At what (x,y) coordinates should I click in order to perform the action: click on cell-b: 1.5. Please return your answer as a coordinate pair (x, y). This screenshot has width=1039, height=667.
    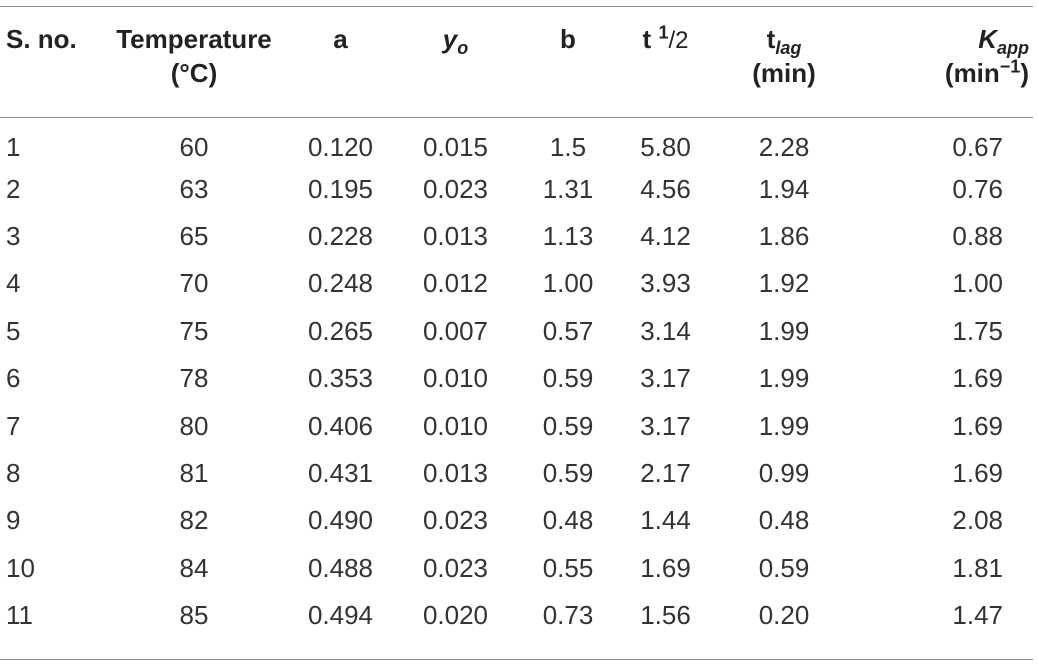
    Looking at the image, I should click on (568, 147).